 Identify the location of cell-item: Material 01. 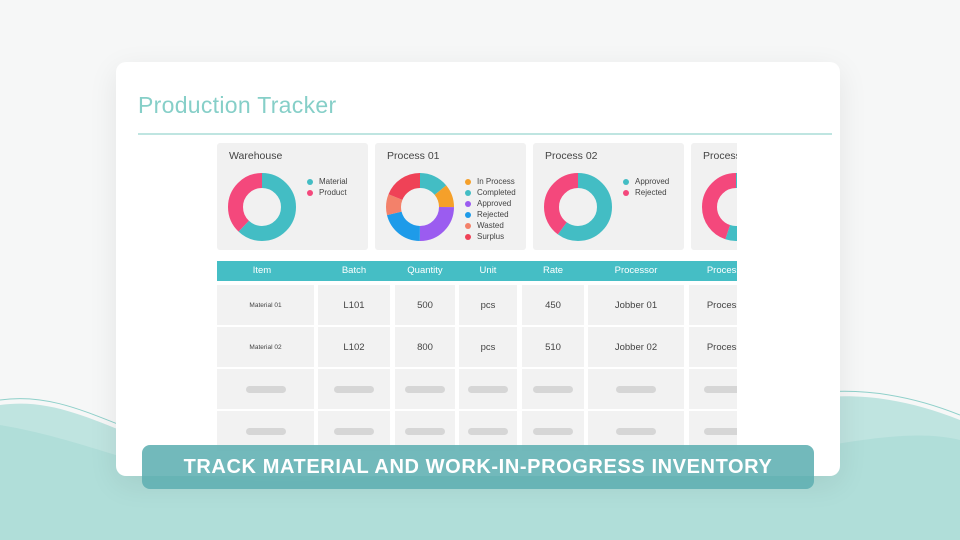
(265, 305).